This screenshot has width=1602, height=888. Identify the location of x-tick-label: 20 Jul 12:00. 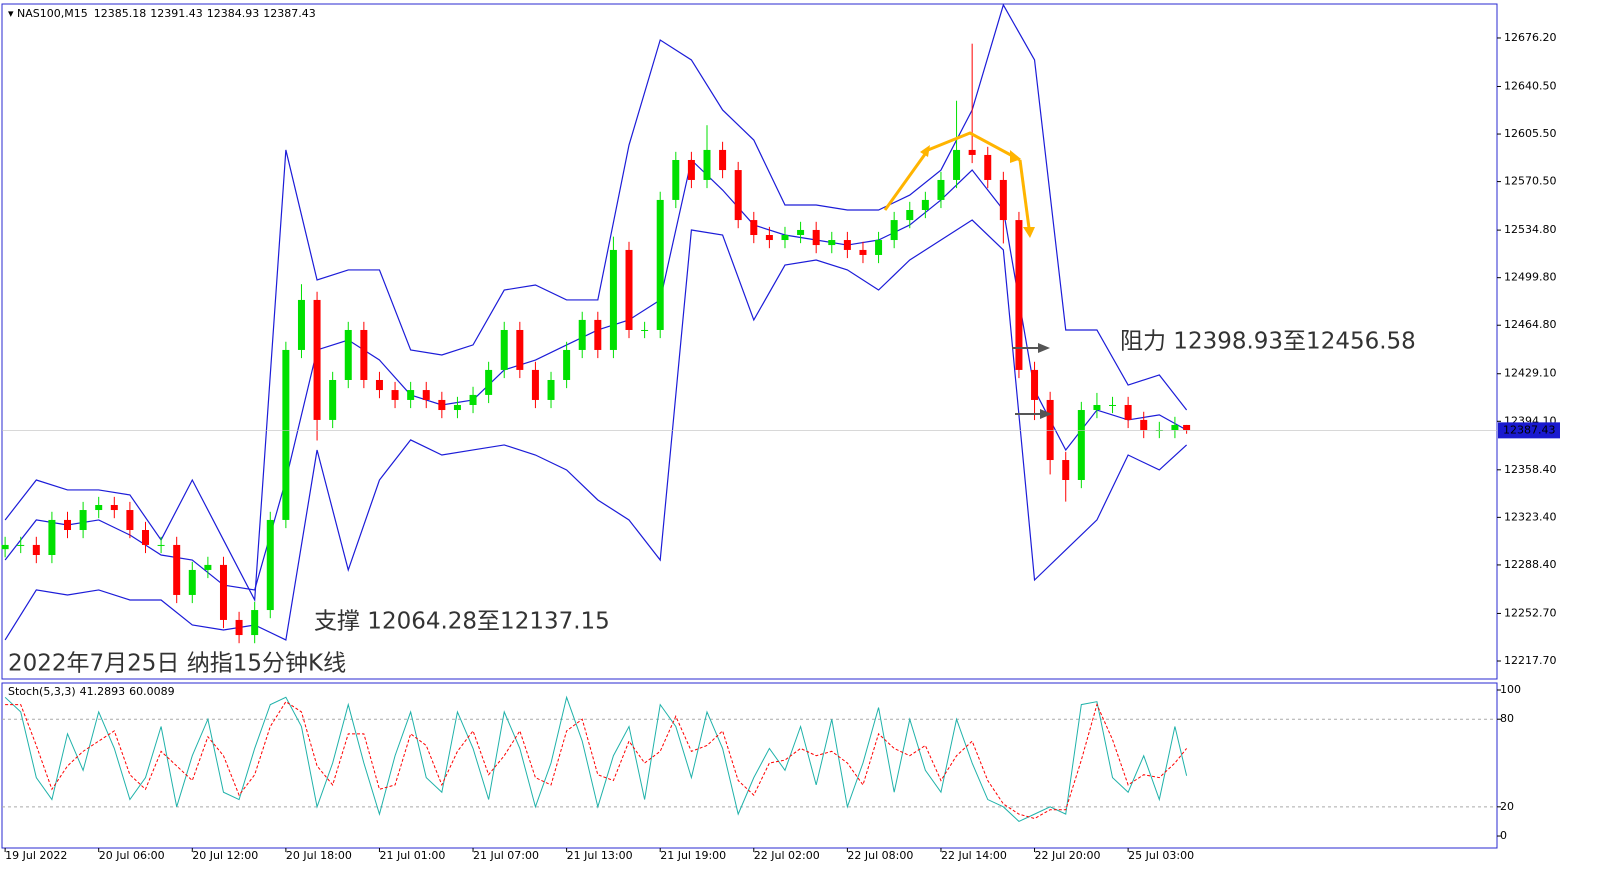
(225, 855).